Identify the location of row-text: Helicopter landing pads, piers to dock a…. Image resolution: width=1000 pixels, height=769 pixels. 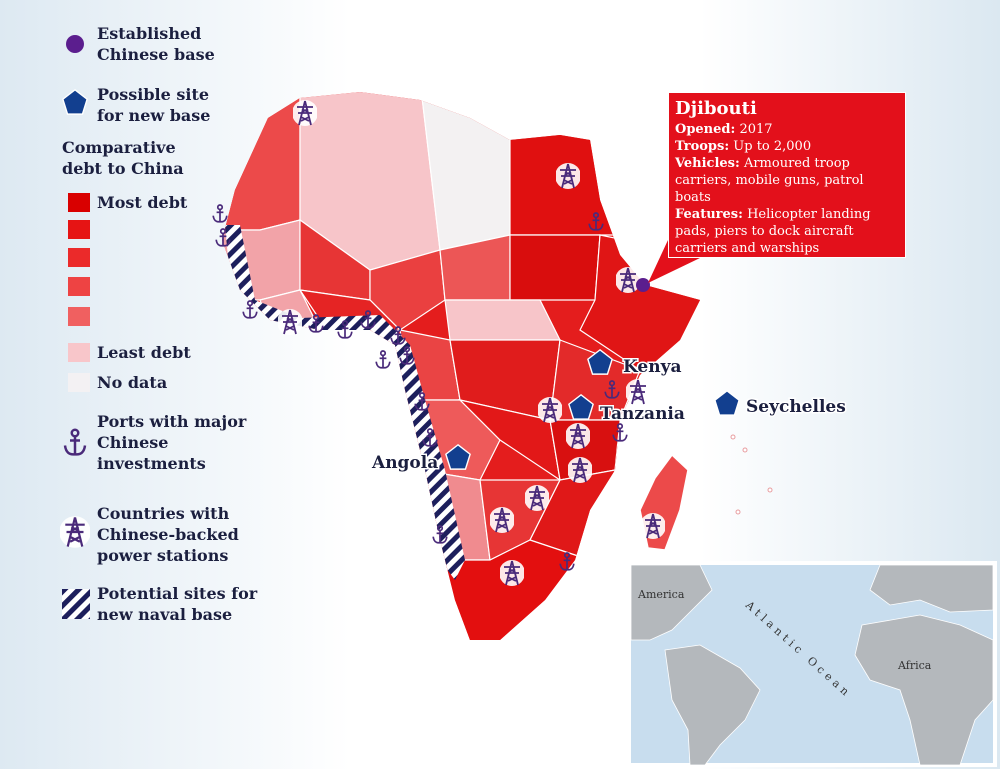
(773, 231).